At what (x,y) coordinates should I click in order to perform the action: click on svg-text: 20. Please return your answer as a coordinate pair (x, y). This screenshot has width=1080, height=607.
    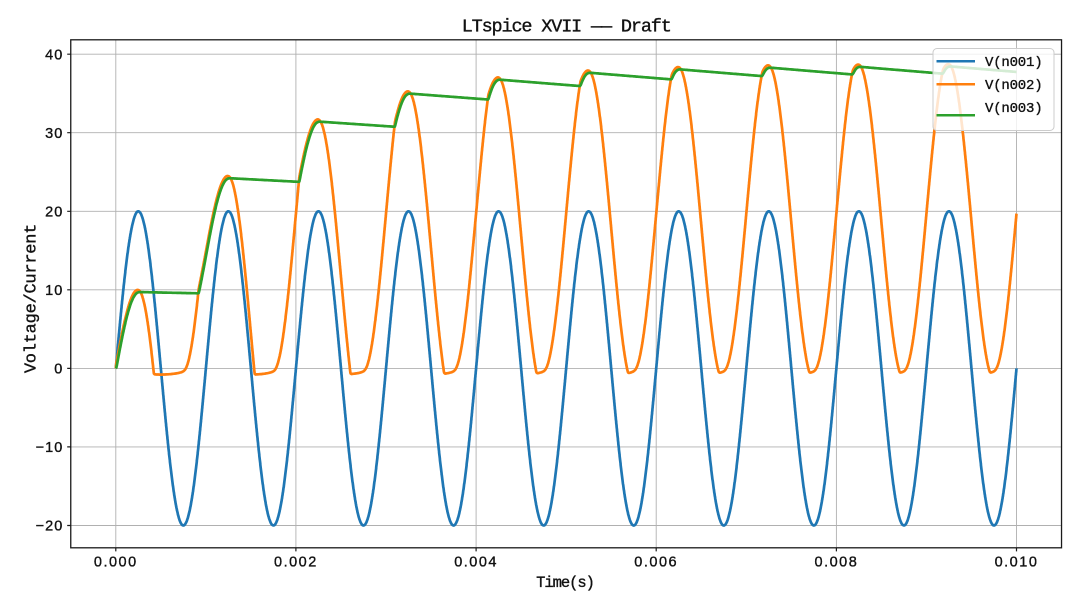
    Looking at the image, I should click on (54, 213).